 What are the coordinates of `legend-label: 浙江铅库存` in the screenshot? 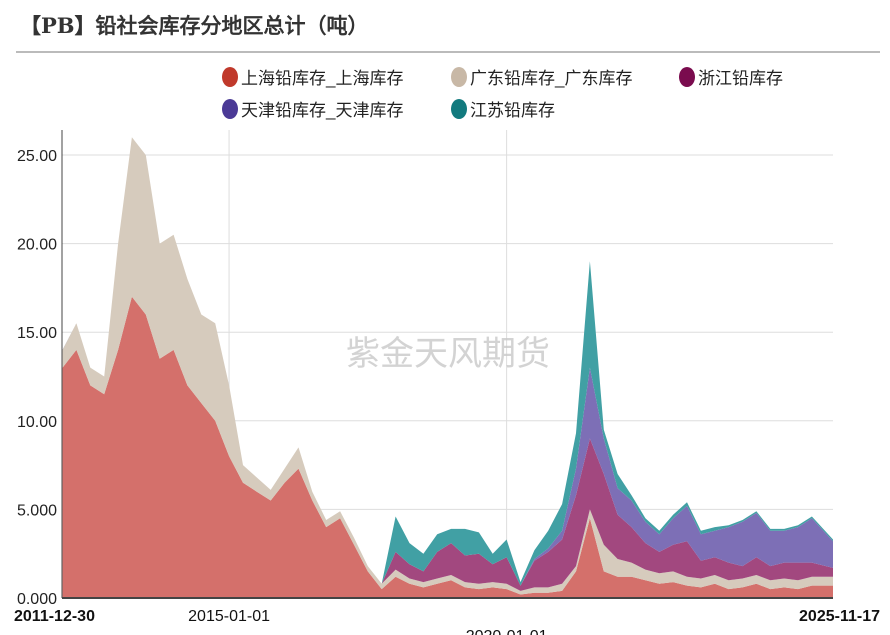 It's located at (740, 78).